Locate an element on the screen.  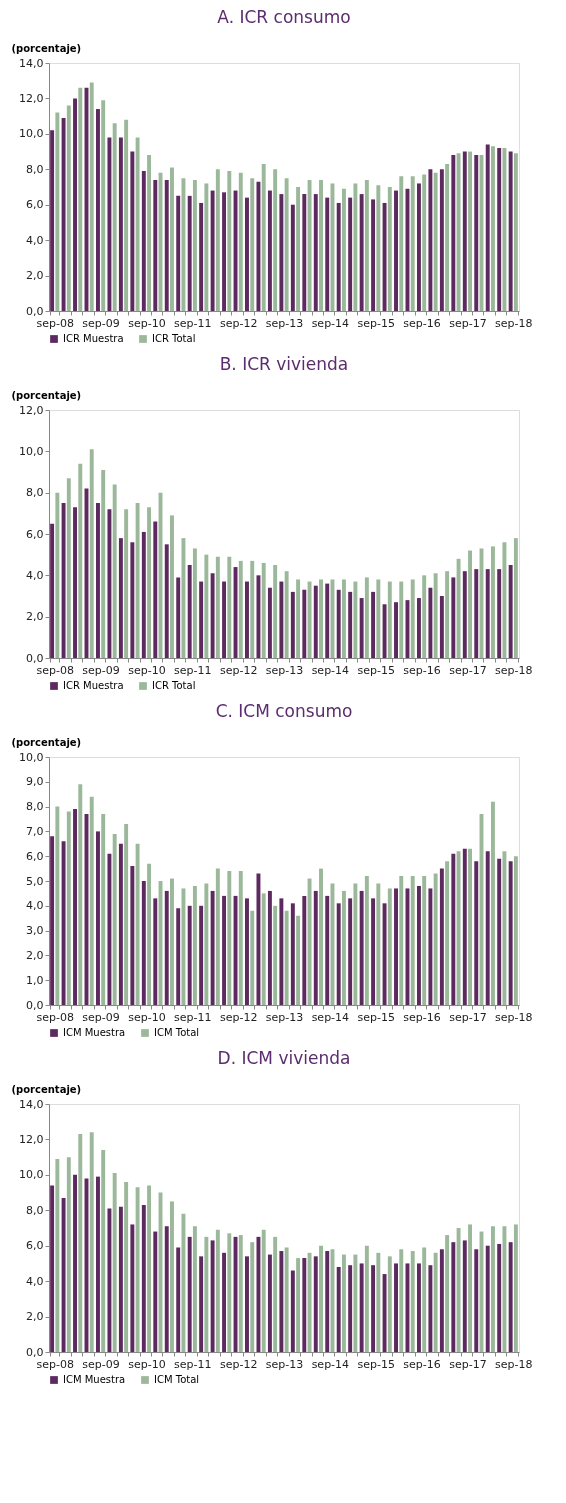
x-tick-label: sep-14 is located at coordinates (330, 670).